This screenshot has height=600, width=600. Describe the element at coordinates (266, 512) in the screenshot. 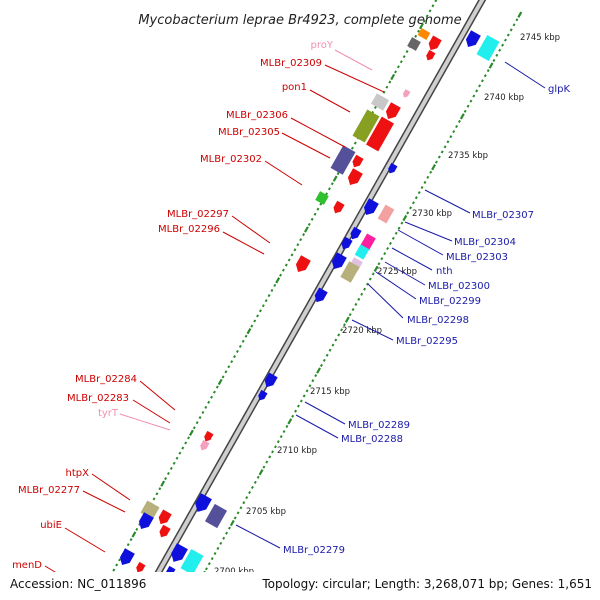

I see `kbp-label: 2705 kbp` at that location.